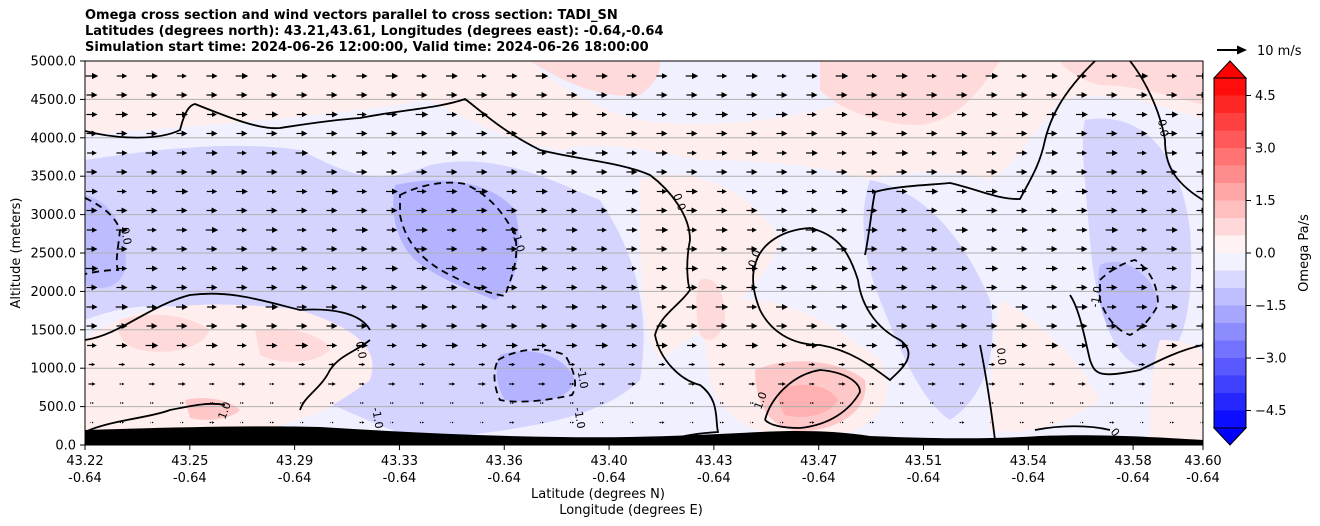  What do you see at coordinates (534, 375) in the screenshot?
I see `contour-line-neg` at bounding box center [534, 375].